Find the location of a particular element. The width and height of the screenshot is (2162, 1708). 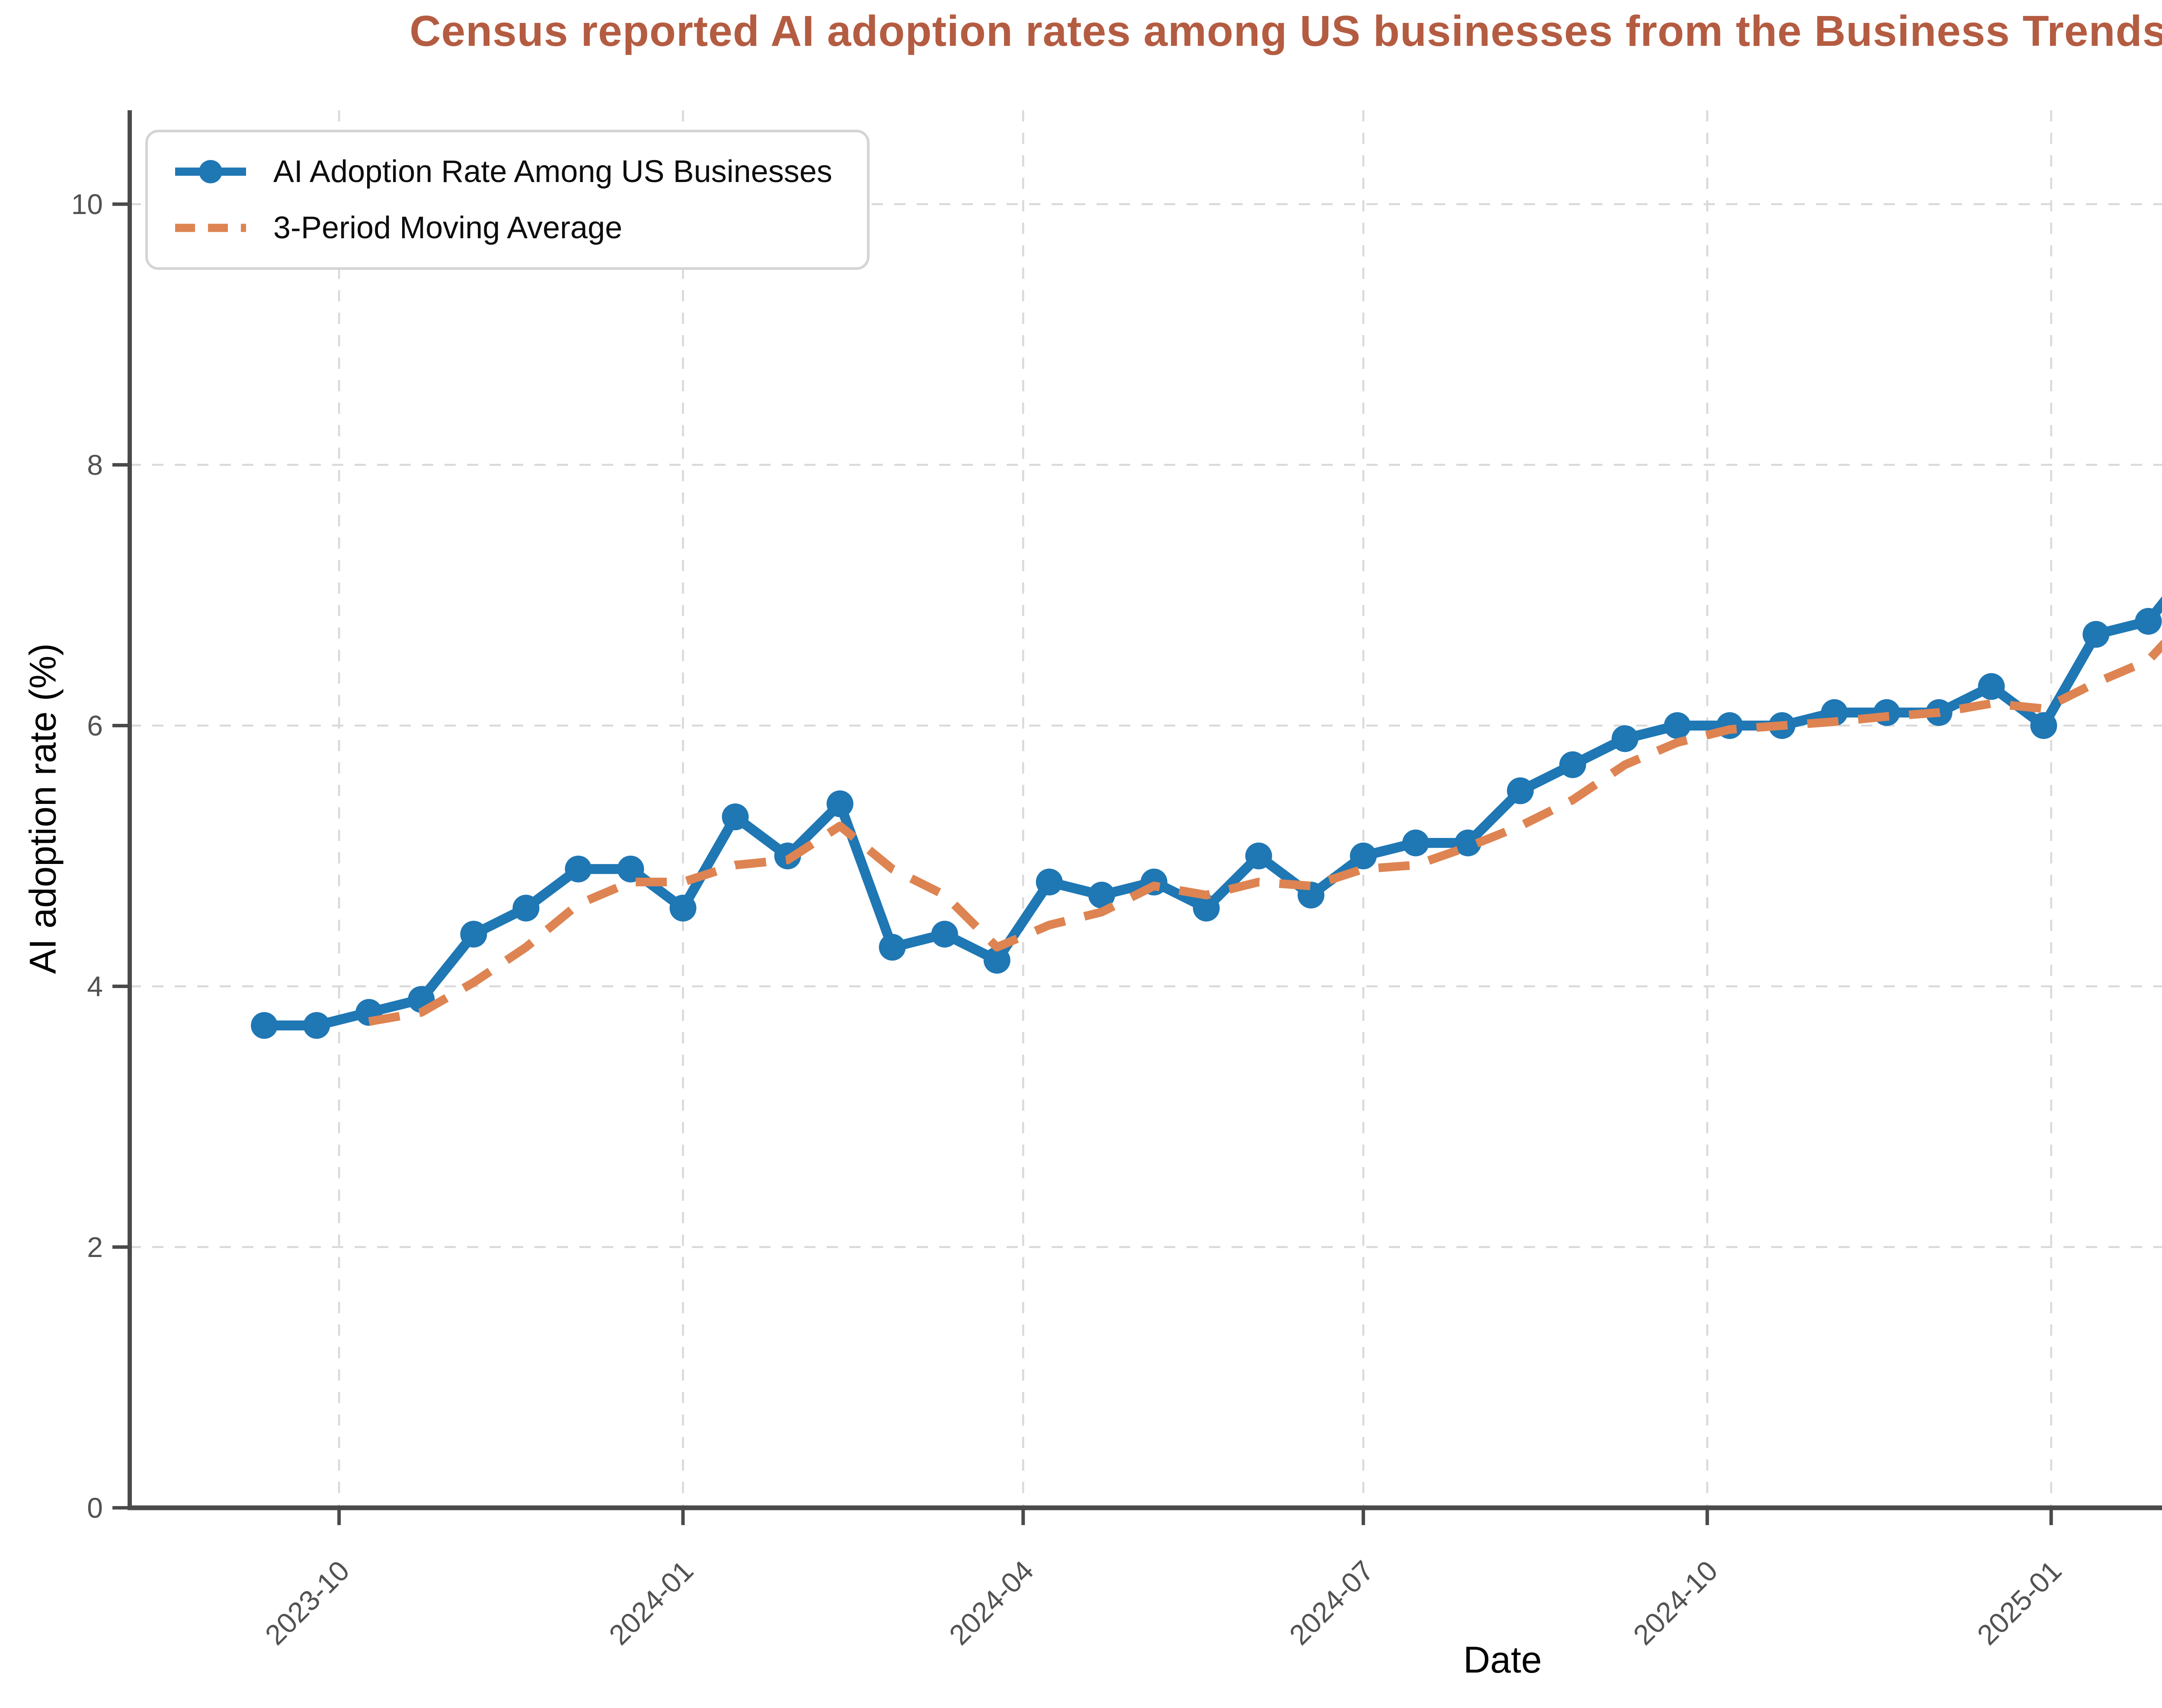

y-tick-label: 10 is located at coordinates (87, 204).